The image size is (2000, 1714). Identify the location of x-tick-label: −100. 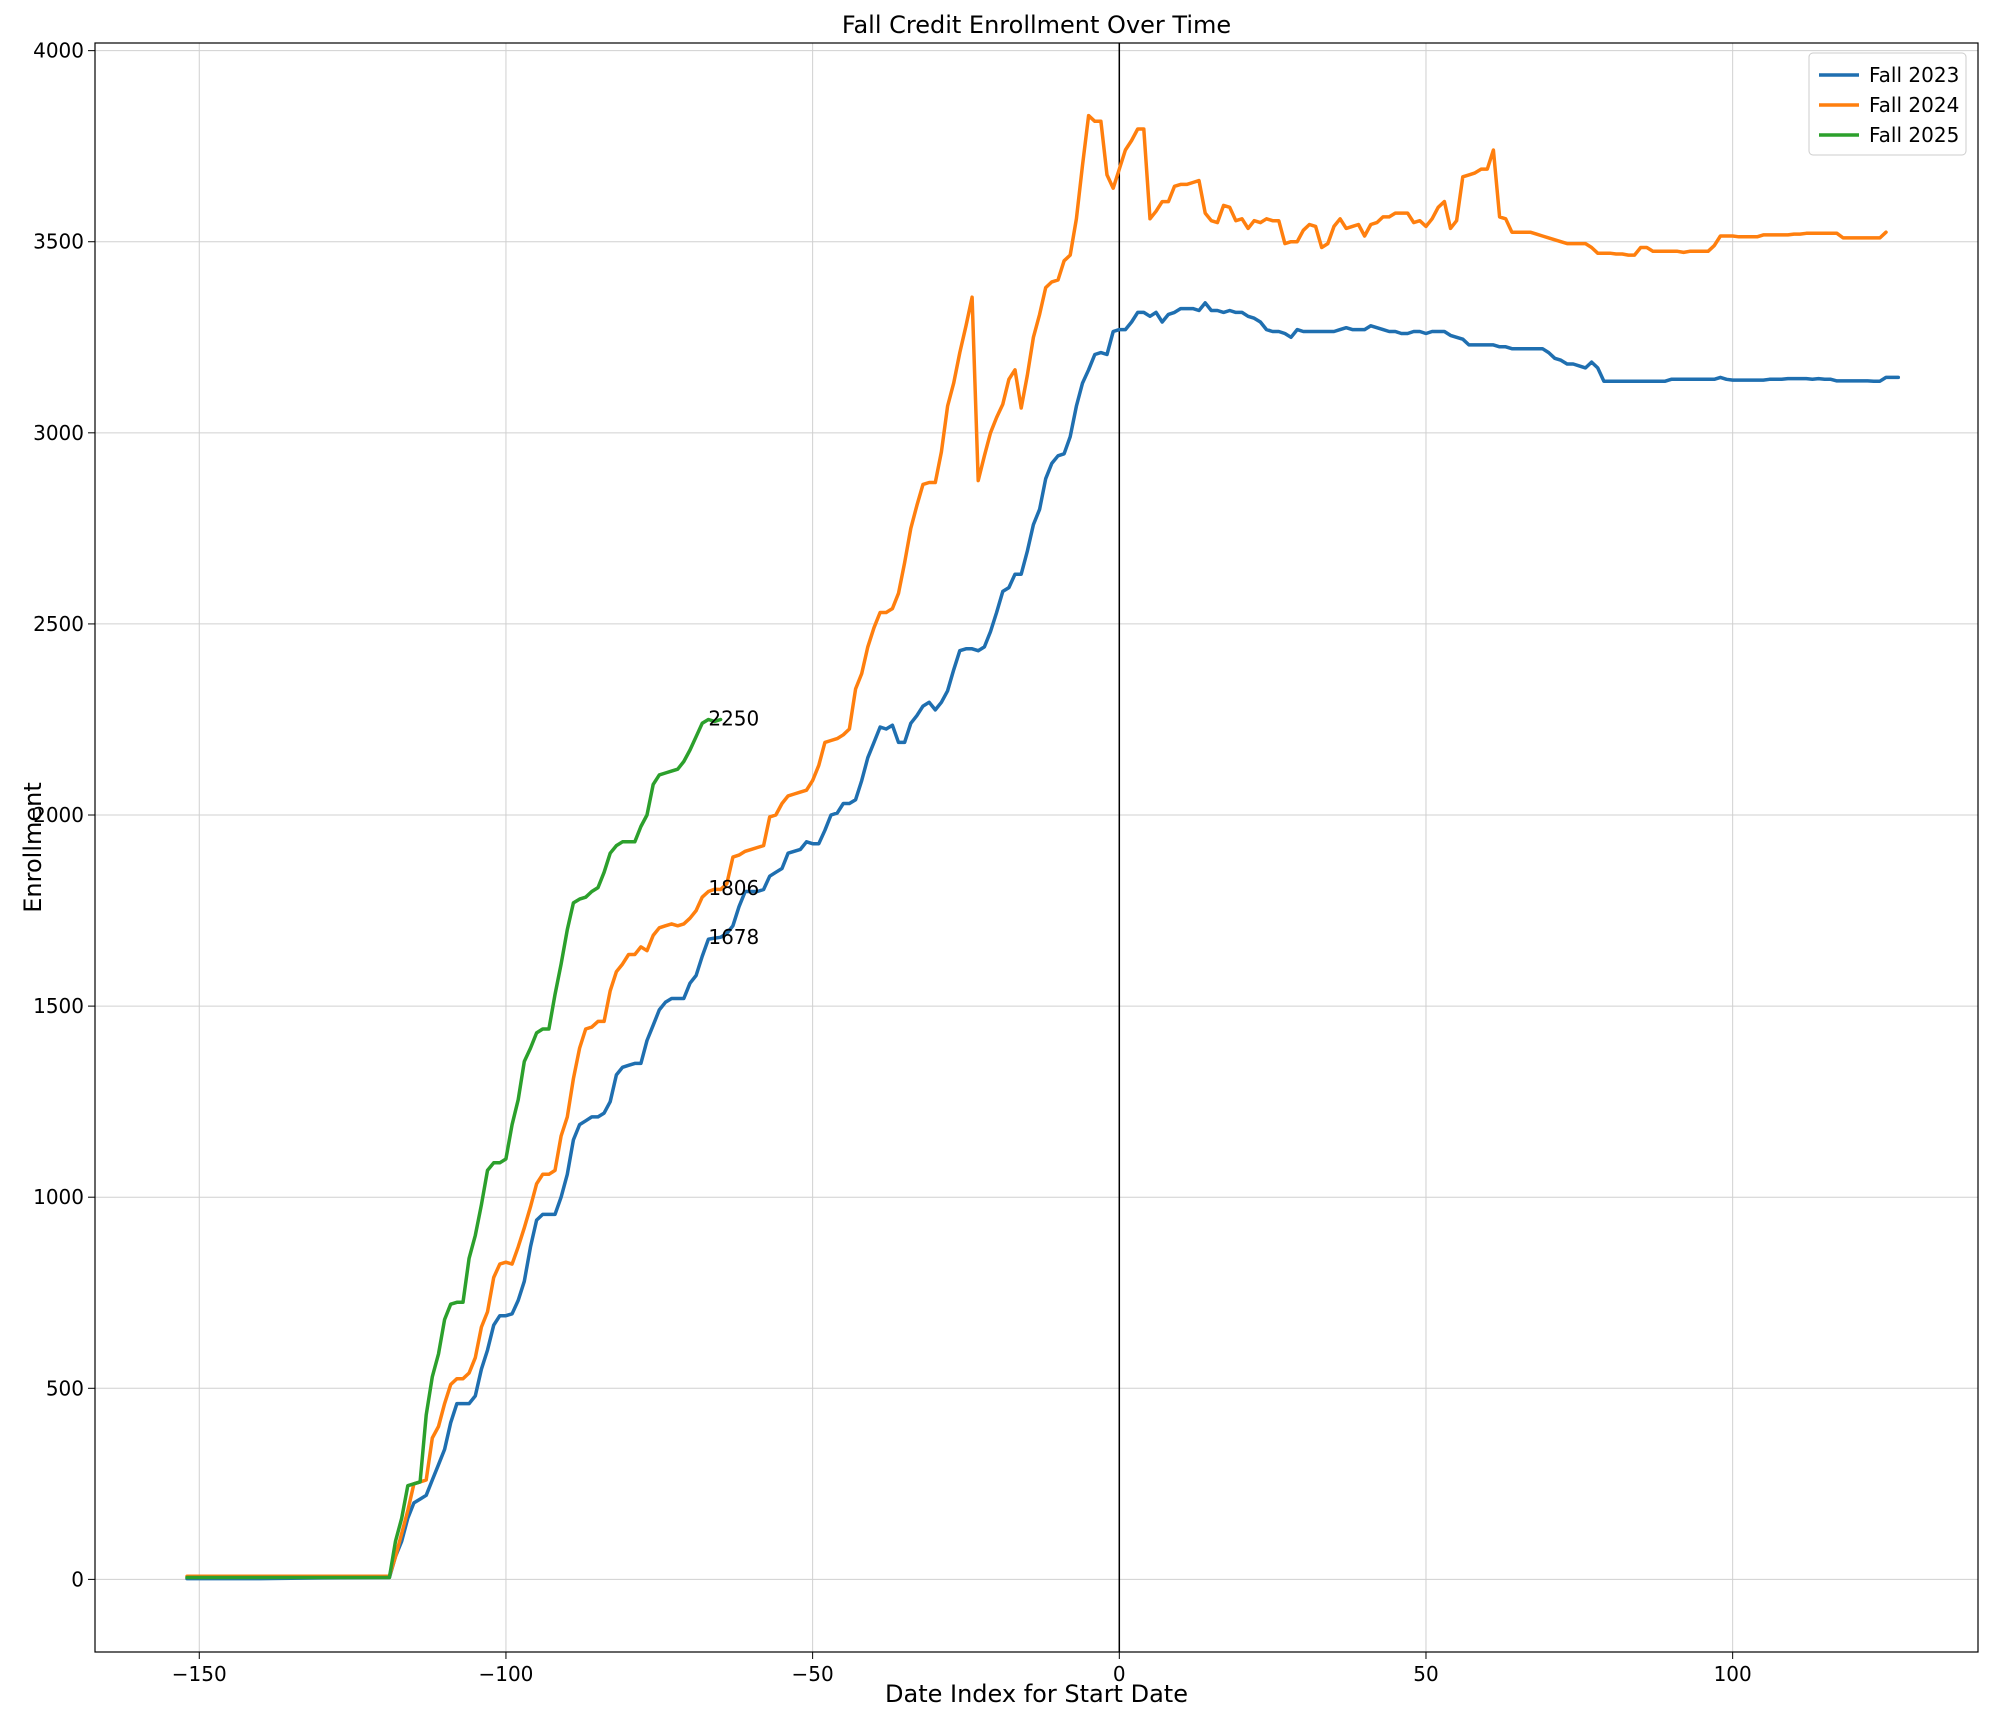
(505, 1674).